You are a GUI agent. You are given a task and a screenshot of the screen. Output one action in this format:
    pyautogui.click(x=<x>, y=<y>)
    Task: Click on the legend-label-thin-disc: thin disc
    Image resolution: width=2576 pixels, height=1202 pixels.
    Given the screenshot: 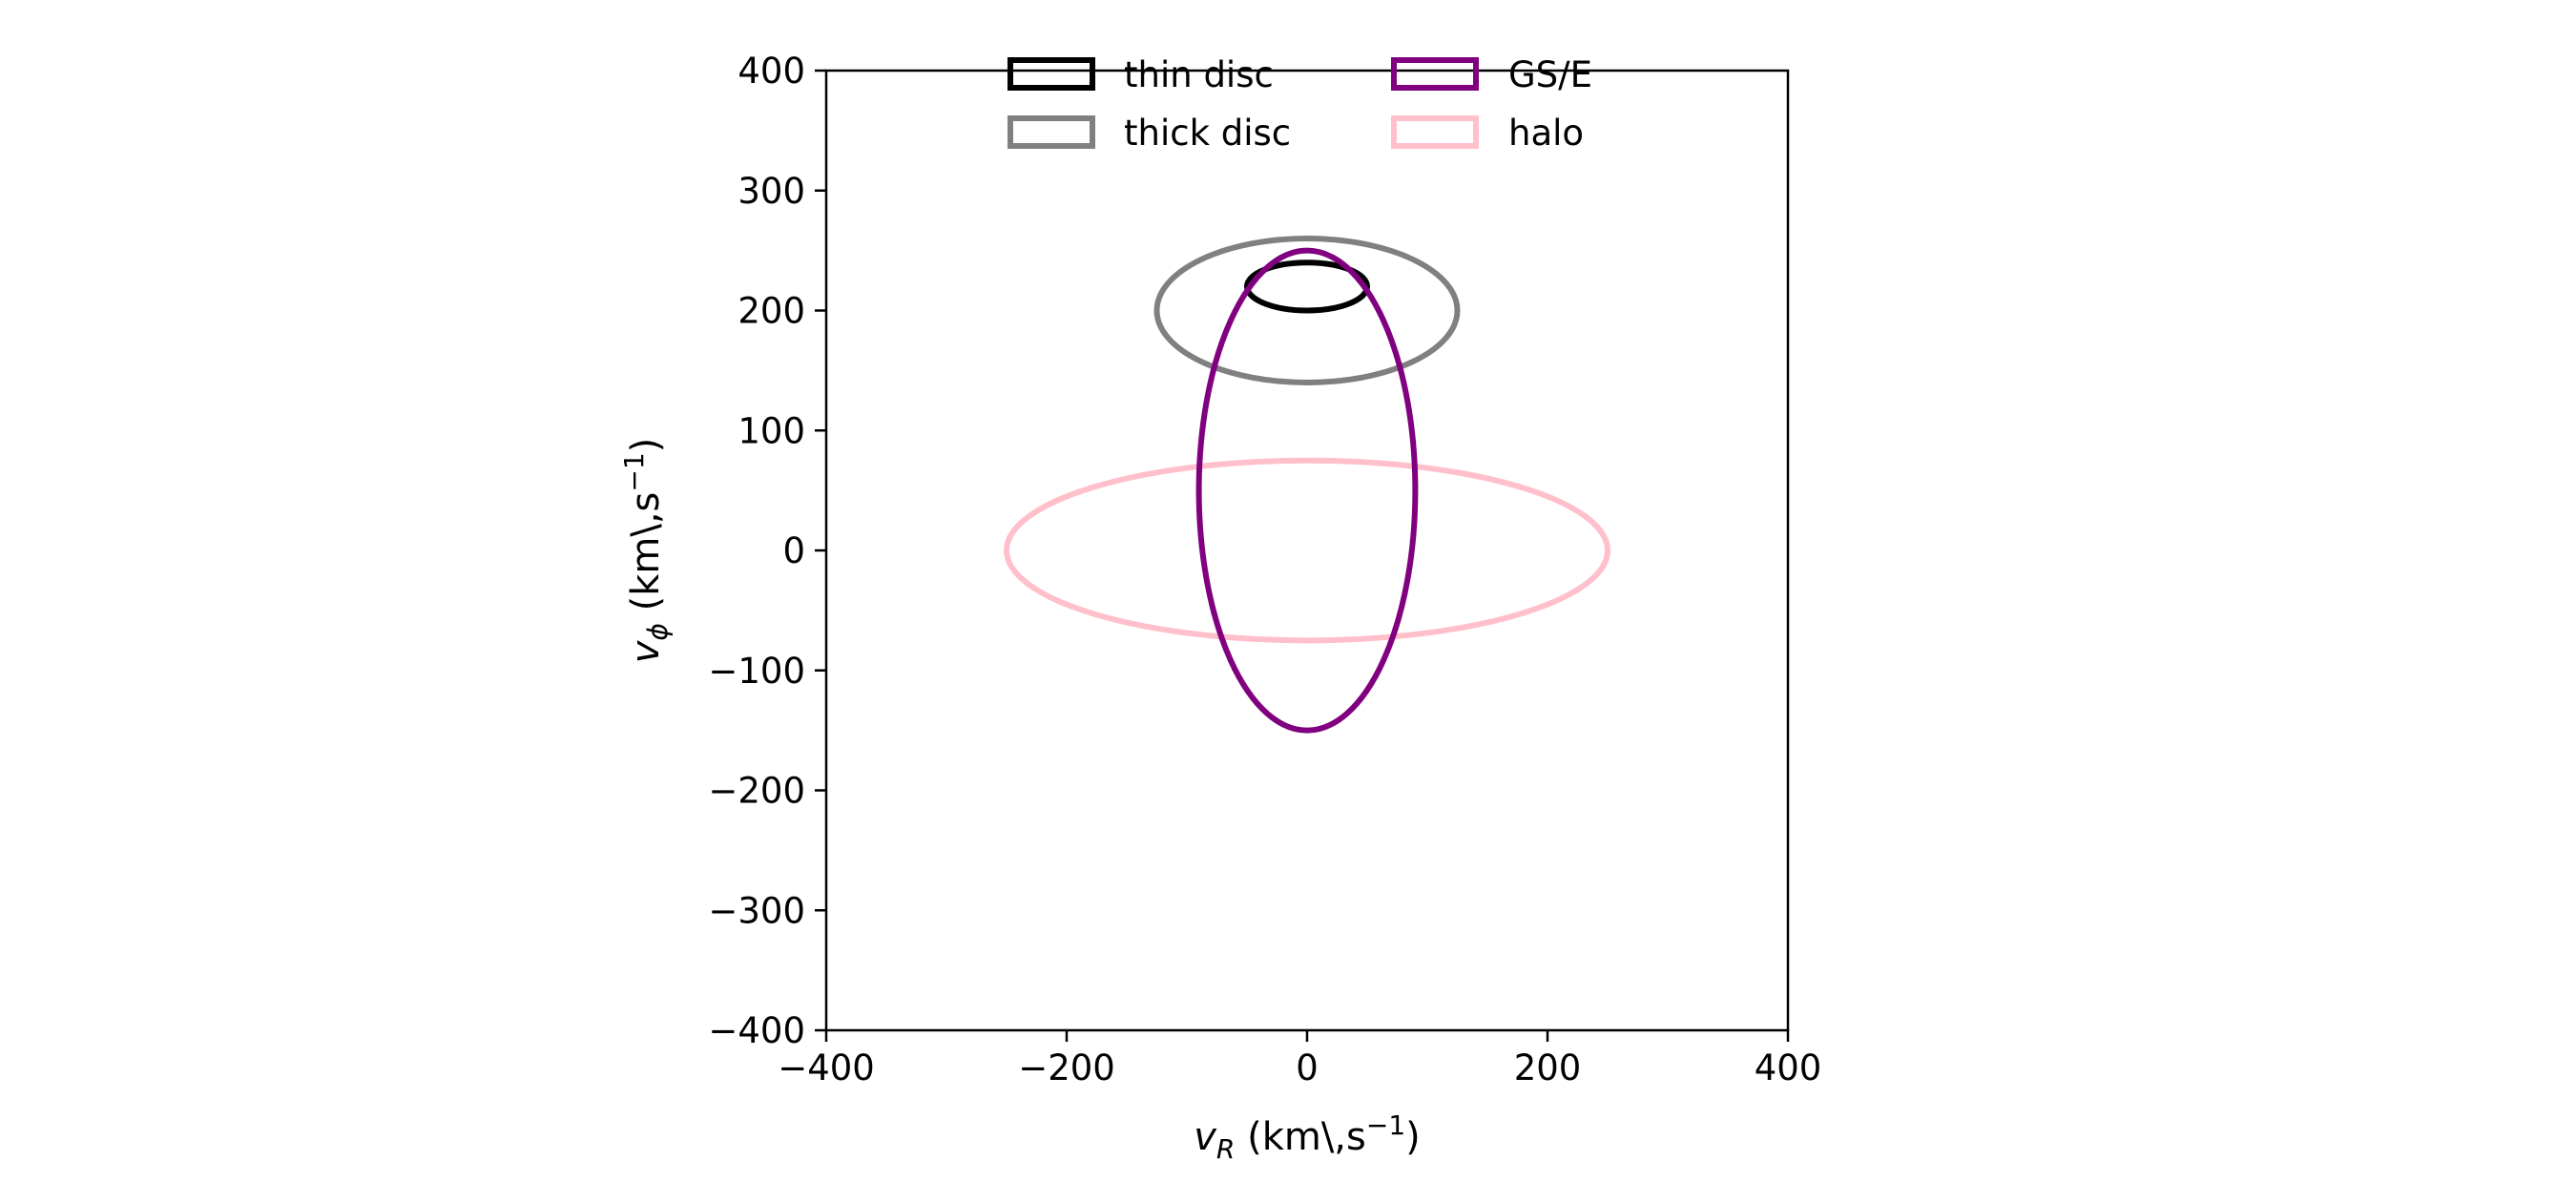 What is the action you would take?
    pyautogui.click(x=1199, y=74)
    